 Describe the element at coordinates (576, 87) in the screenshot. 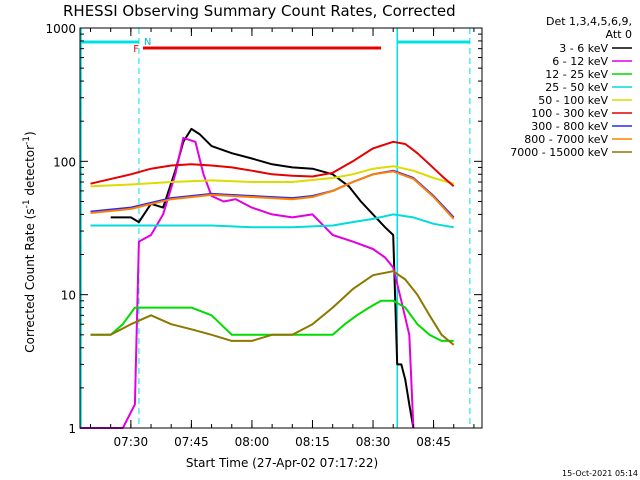

I see `legend-label: 25 - 50 keV` at that location.